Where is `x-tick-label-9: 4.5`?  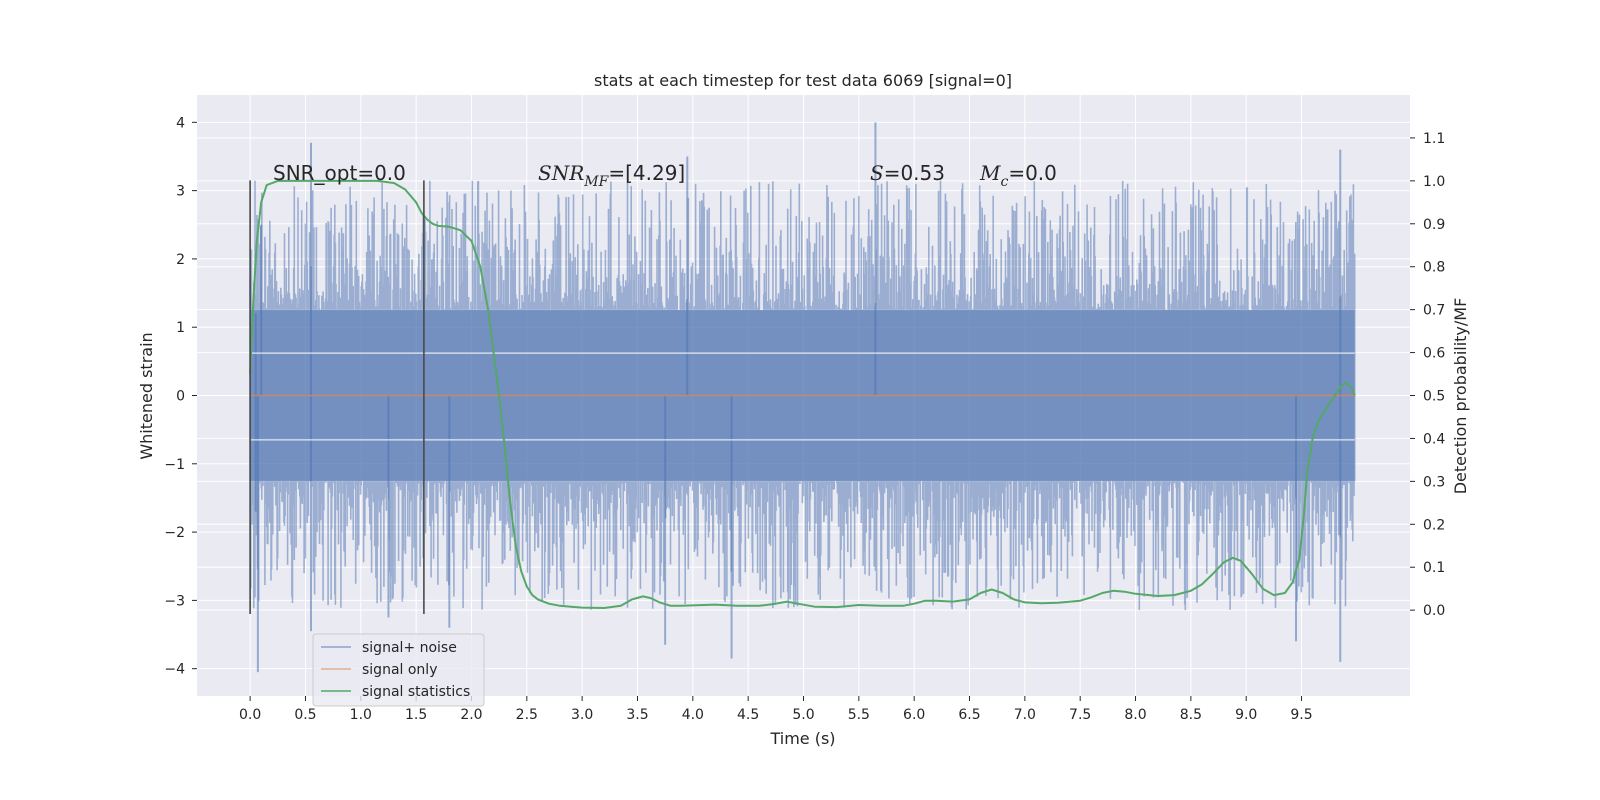 x-tick-label-9: 4.5 is located at coordinates (748, 715).